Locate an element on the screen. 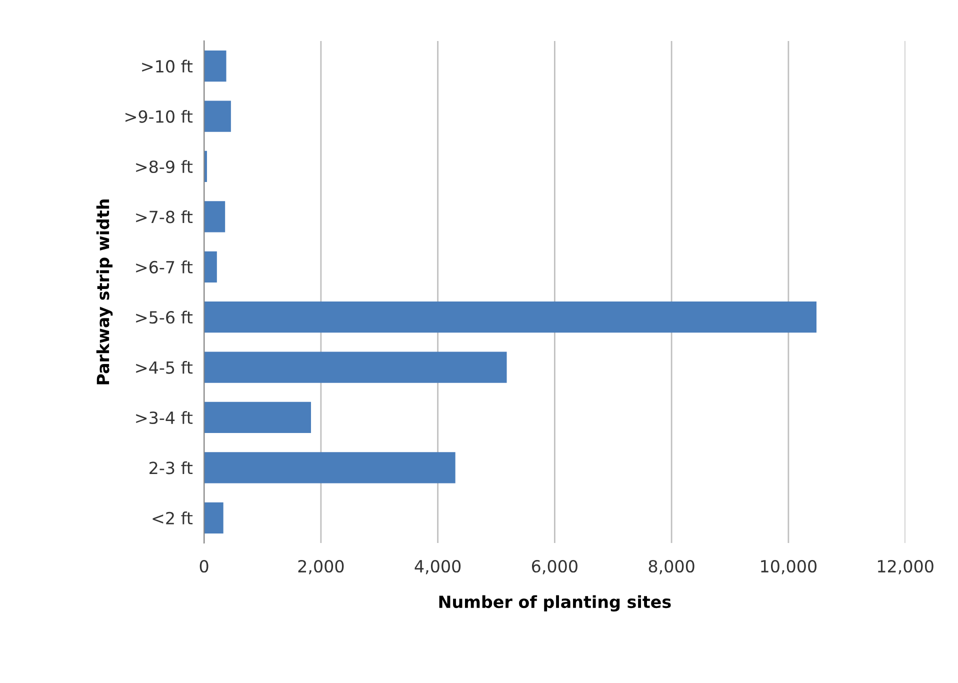 Image resolution: width=958 pixels, height=683 pixels. y-tick-label: >3-4 ft is located at coordinates (164, 417).